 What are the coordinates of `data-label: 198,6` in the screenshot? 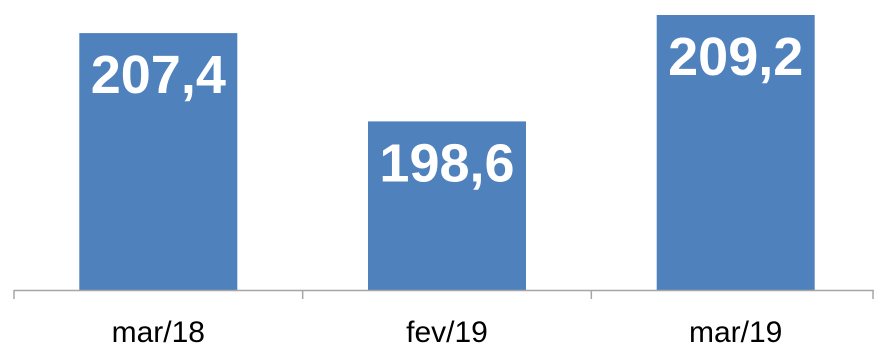 It's located at (446, 163).